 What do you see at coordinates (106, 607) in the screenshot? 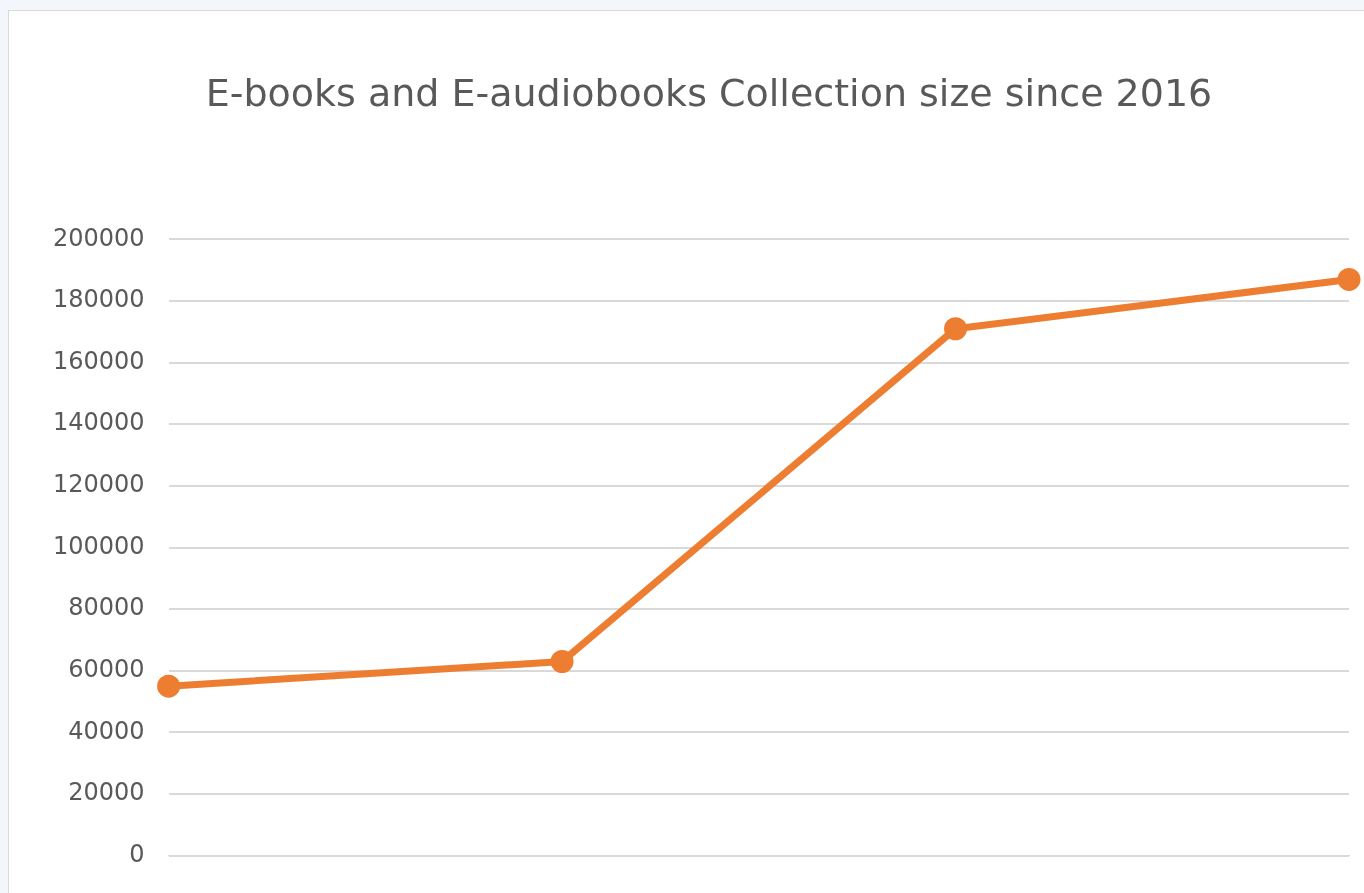
I see `y-tick-label: 80000` at bounding box center [106, 607].